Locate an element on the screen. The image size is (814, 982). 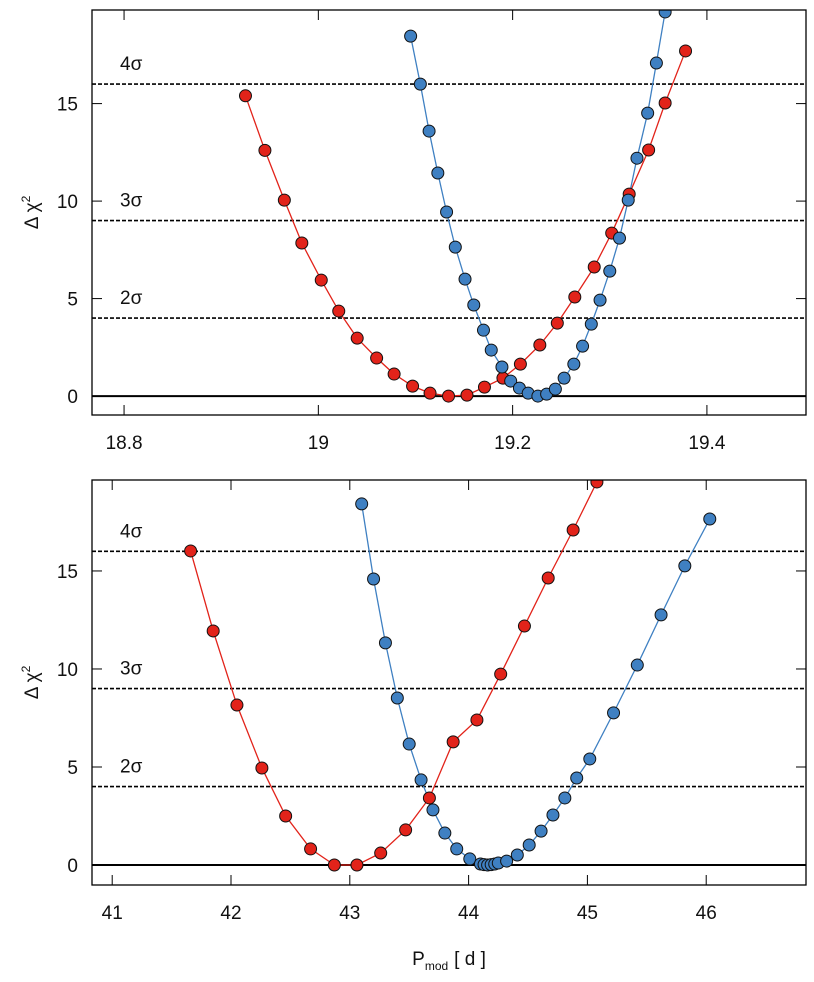
y-axis-label: Δ χ2 is located at coordinates (31, 682).